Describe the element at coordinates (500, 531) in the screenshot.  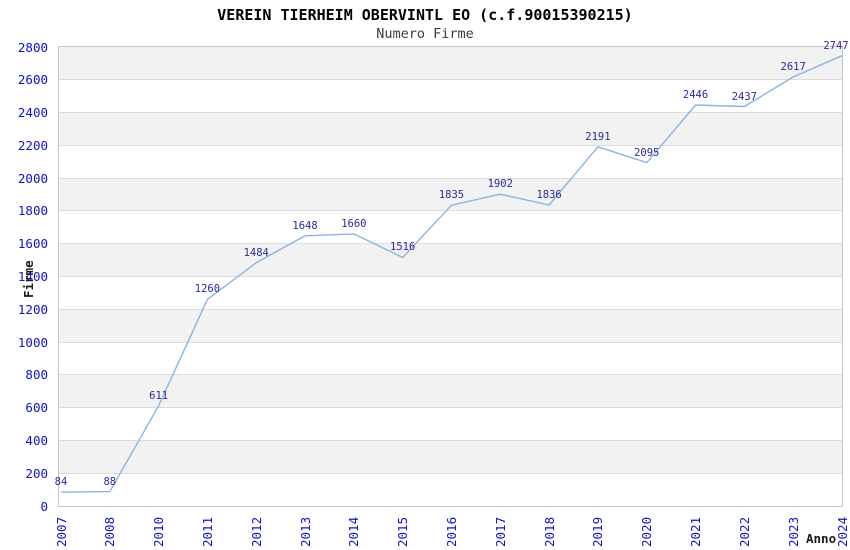
I see `x-tick-label: 2017` at that location.